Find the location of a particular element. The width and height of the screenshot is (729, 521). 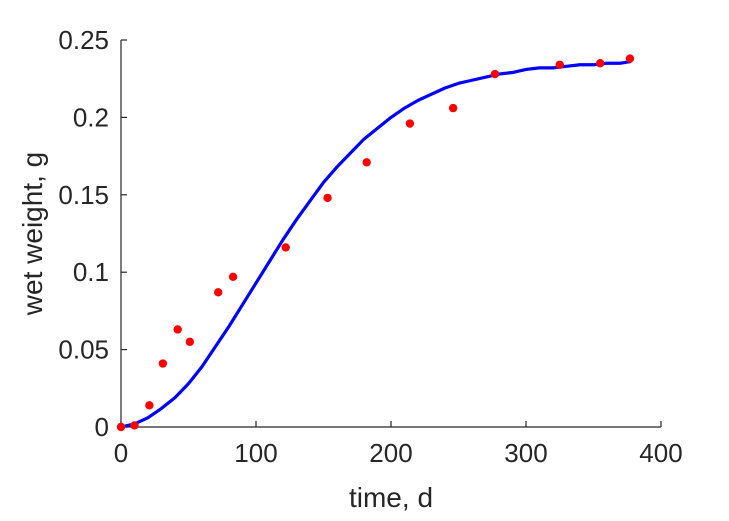

y-tick-label: 0.15 is located at coordinates (83, 195).